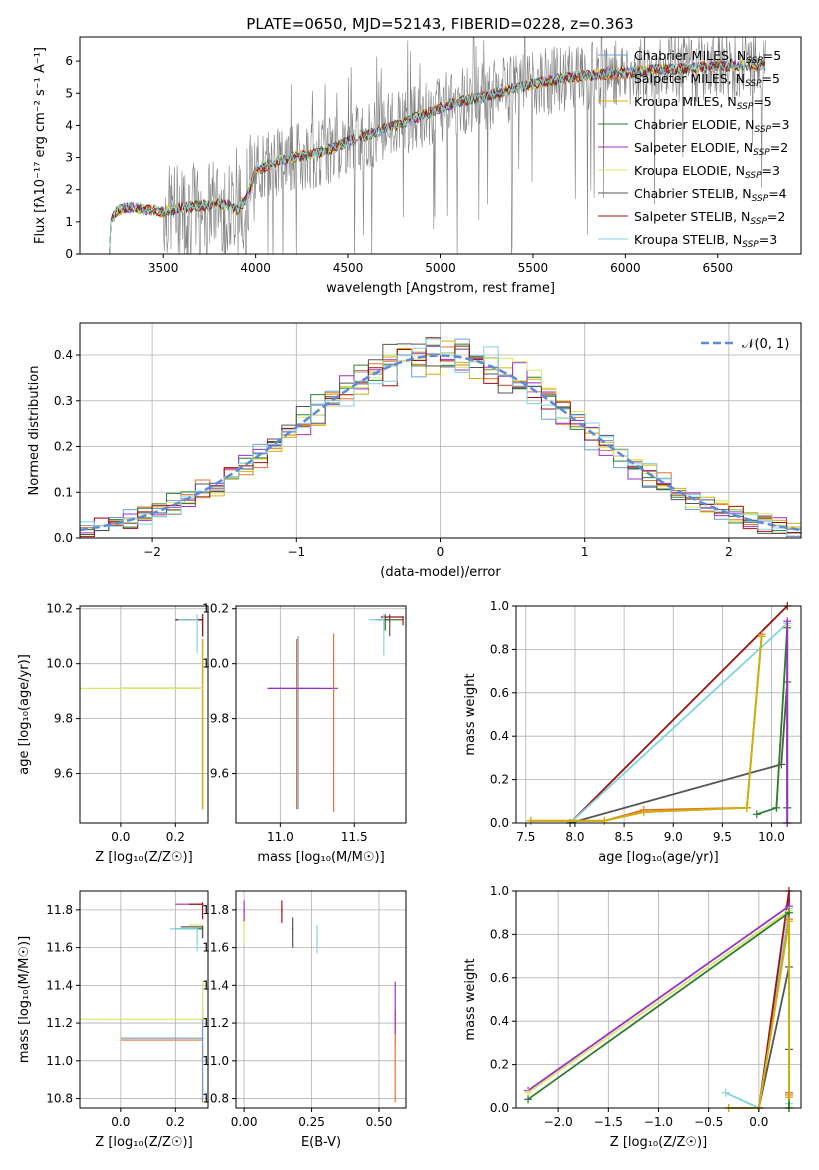 Image resolution: width=819 pixels, height=1170 pixels. I want to click on y-tick-label: 11.0, so click(59, 1061).